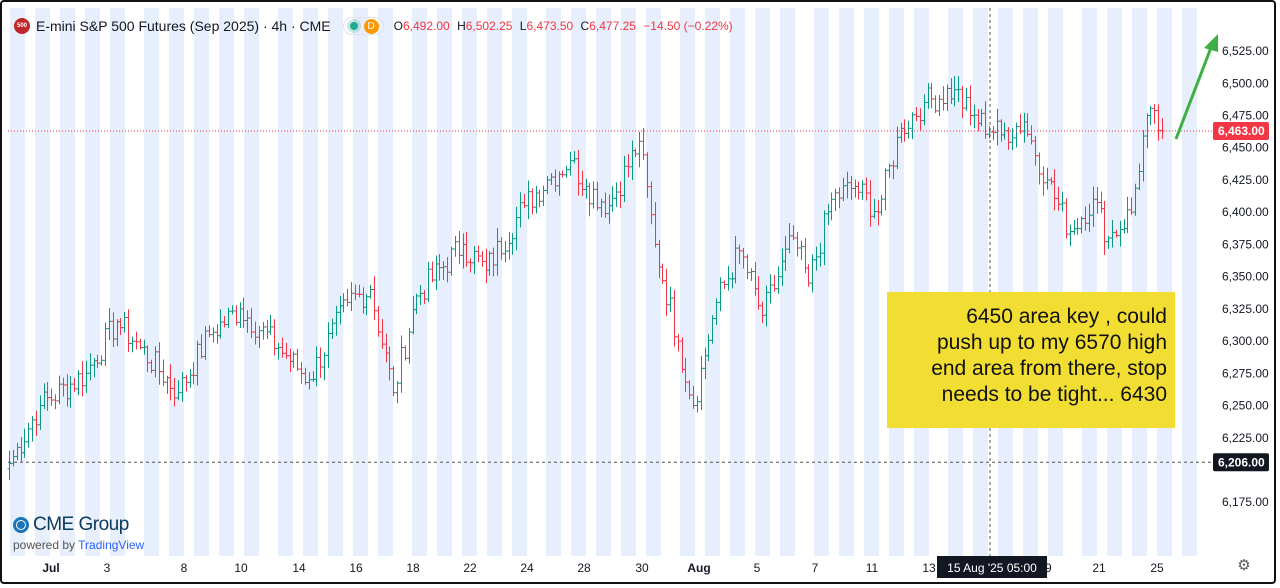 Image resolution: width=1280 pixels, height=588 pixels. What do you see at coordinates (1245, 373) in the screenshot?
I see `y-tick-label: 6,275.00` at bounding box center [1245, 373].